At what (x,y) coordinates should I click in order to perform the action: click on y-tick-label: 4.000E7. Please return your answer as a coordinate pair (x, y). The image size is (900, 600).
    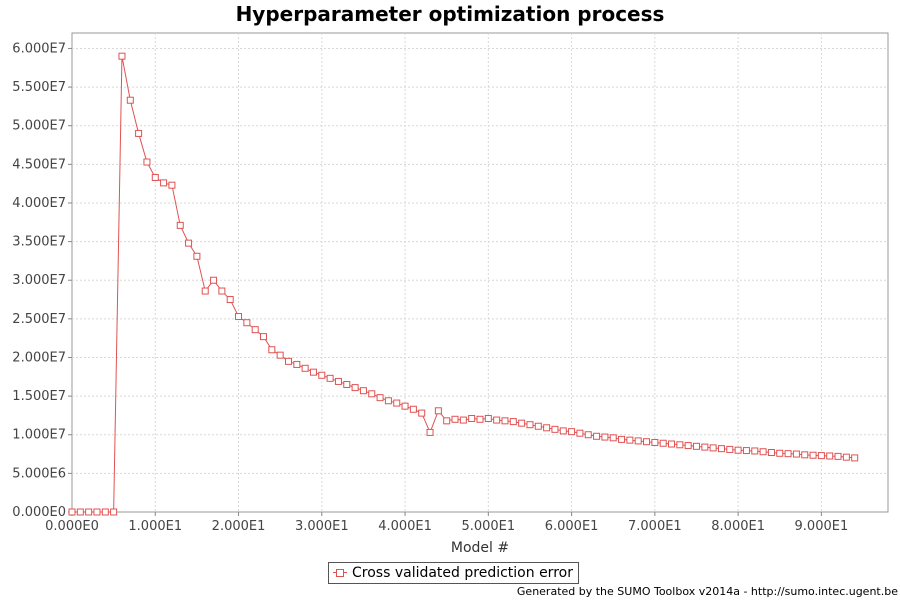
    Looking at the image, I should click on (39, 203).